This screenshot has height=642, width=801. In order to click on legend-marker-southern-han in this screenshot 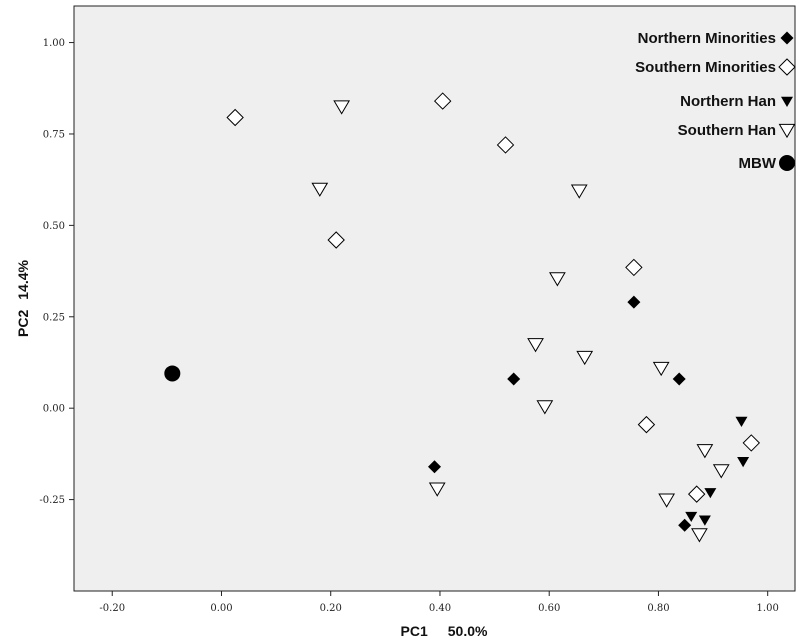, I will do `click(787, 131)`.